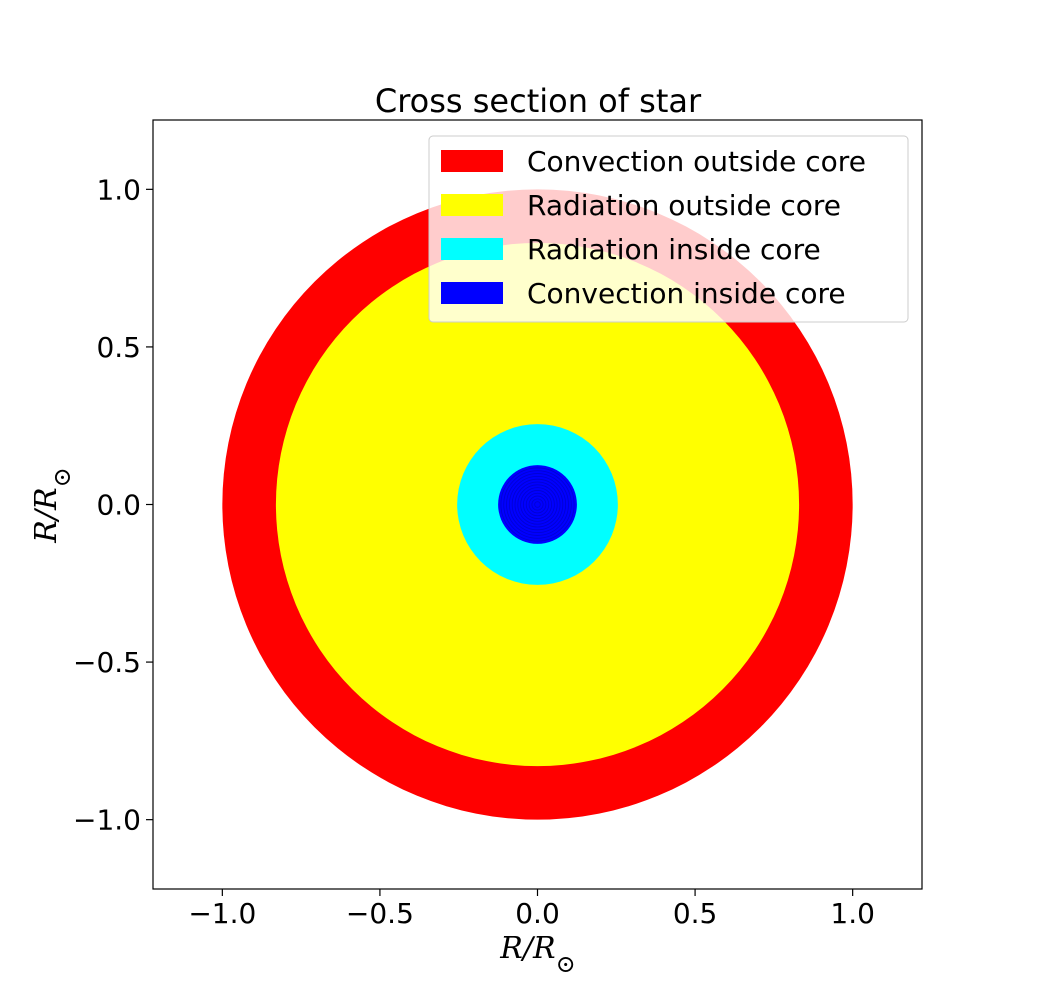 The height and width of the screenshot is (1000, 1050). I want to click on y-tick-label: 1.0, so click(118, 189).